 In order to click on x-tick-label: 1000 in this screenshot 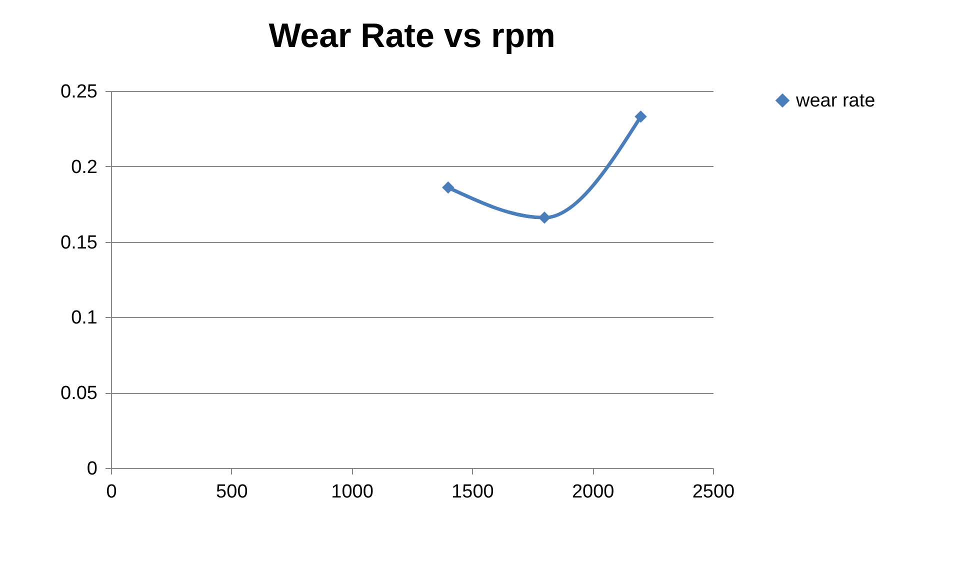, I will do `click(352, 492)`.